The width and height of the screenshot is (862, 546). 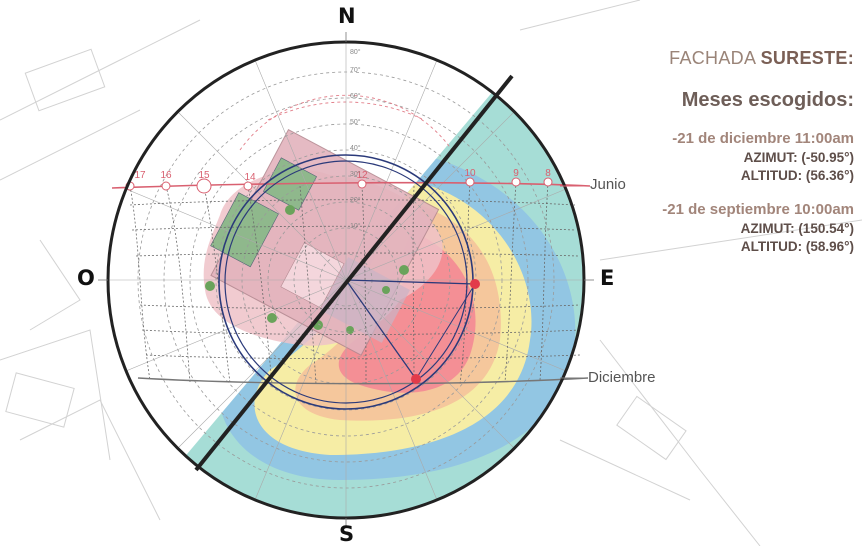 I want to click on panel-title: FACHADA SURESTE:, so click(x=719, y=58).